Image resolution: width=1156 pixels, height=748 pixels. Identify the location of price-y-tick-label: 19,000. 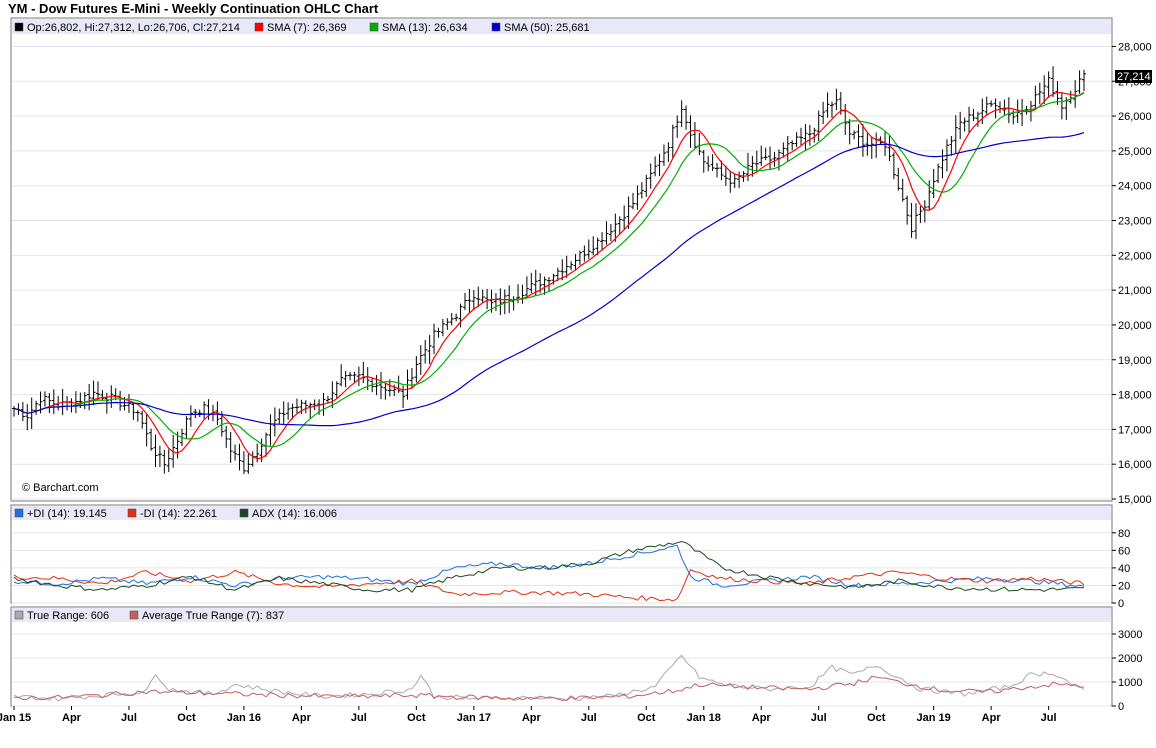
(1135, 361).